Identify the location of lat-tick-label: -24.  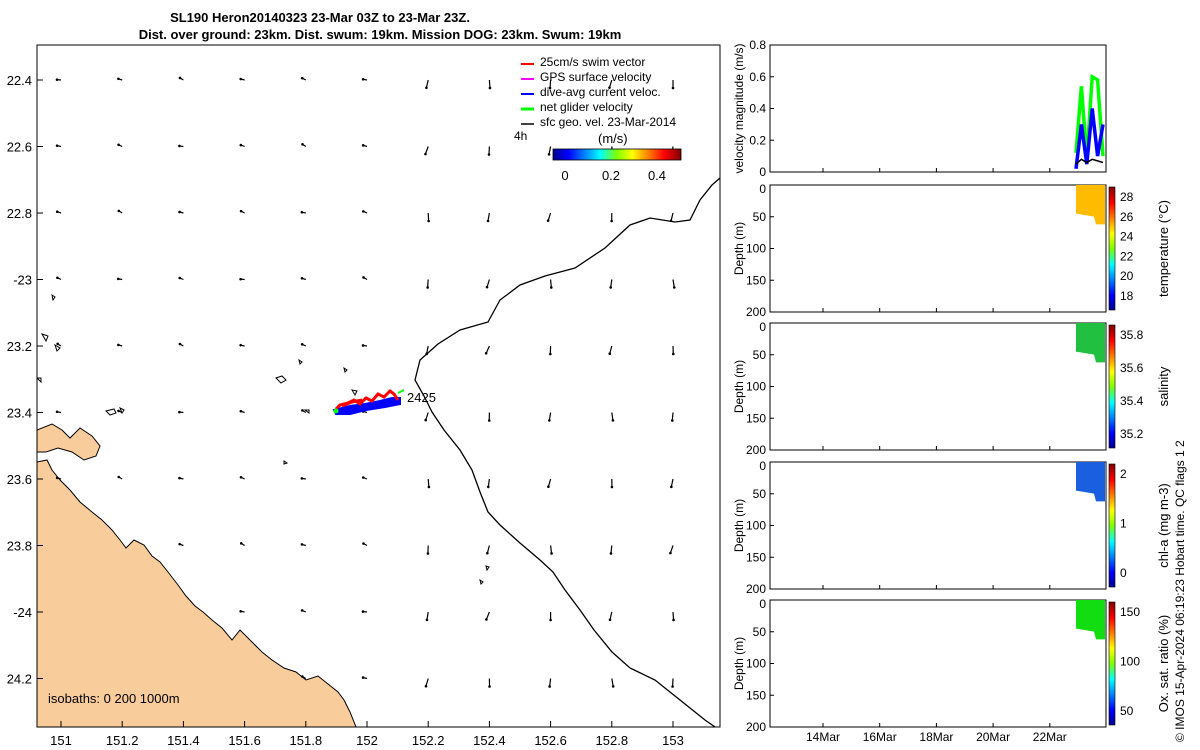
(22, 612).